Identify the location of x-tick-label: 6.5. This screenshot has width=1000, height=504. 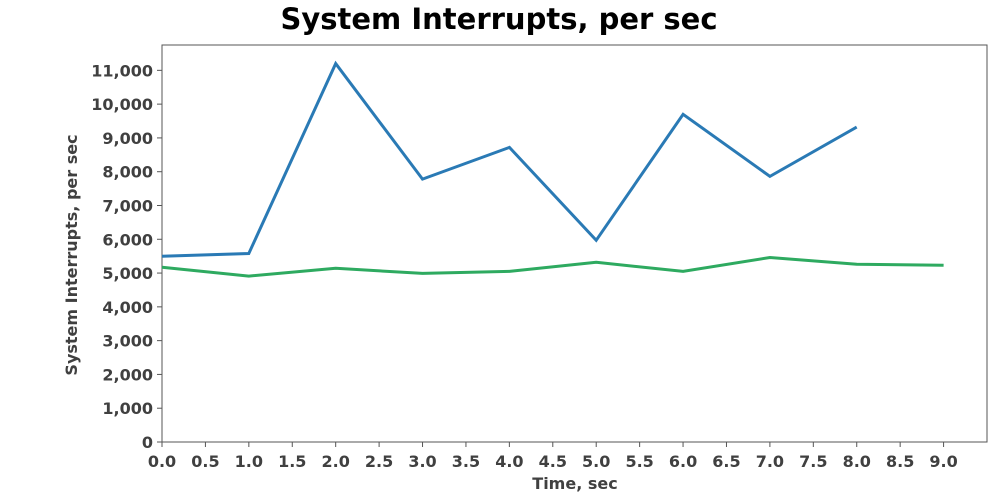
(726, 461).